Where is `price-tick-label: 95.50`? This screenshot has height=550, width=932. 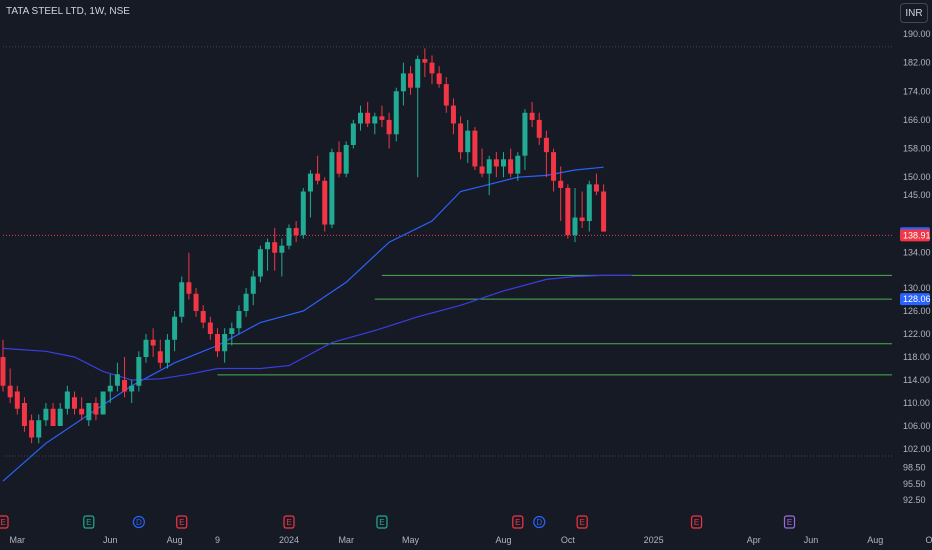 price-tick-label: 95.50 is located at coordinates (914, 484).